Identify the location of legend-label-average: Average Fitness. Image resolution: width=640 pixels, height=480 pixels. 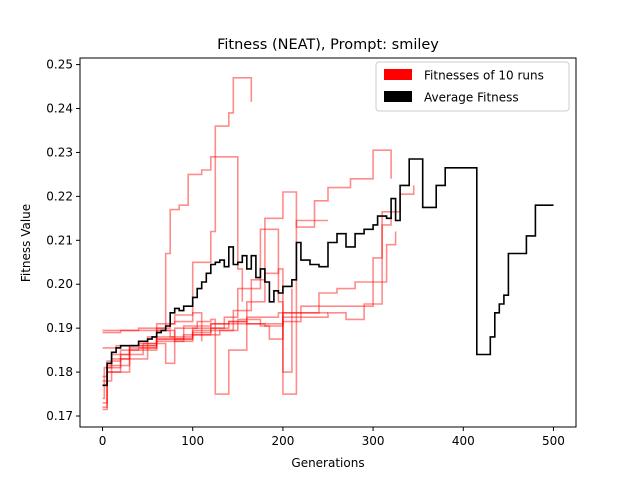
(471, 98).